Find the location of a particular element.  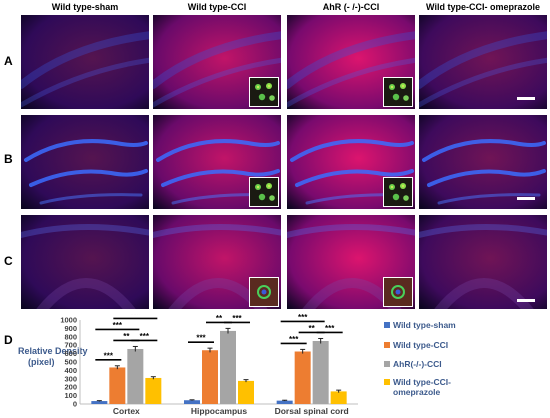

category-label: Hippocampus is located at coordinates (219, 411).